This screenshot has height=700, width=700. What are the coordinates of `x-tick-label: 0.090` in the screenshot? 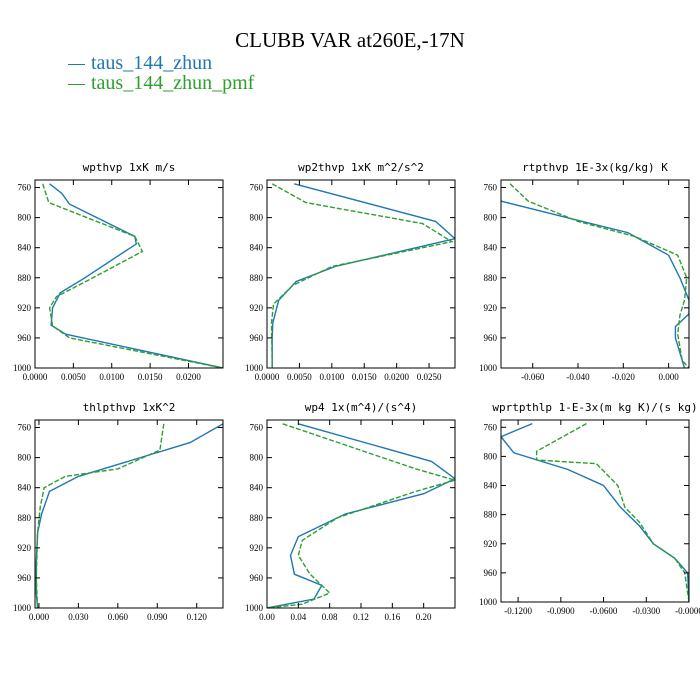 It's located at (157, 617).